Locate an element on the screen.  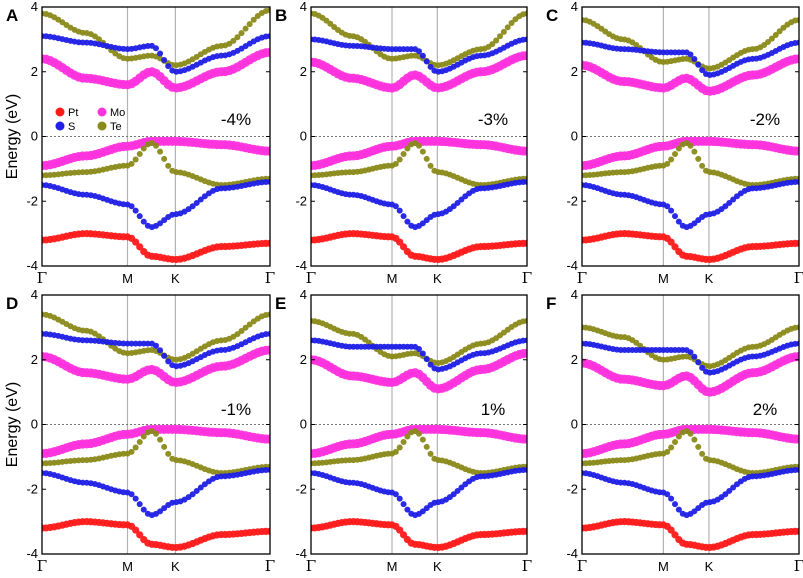
legend-label-Te: Te is located at coordinates (116, 127).